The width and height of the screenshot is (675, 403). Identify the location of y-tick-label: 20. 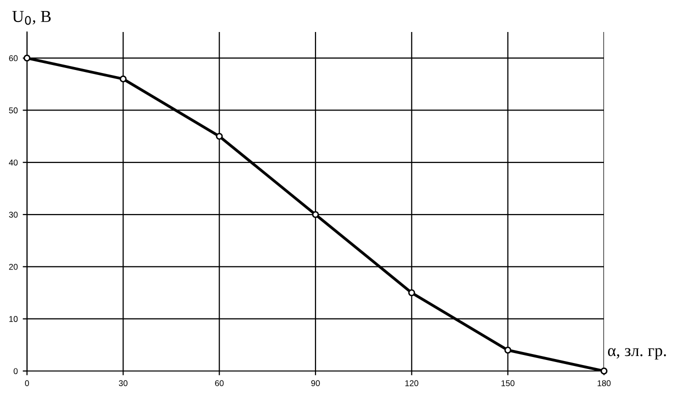
(13, 267).